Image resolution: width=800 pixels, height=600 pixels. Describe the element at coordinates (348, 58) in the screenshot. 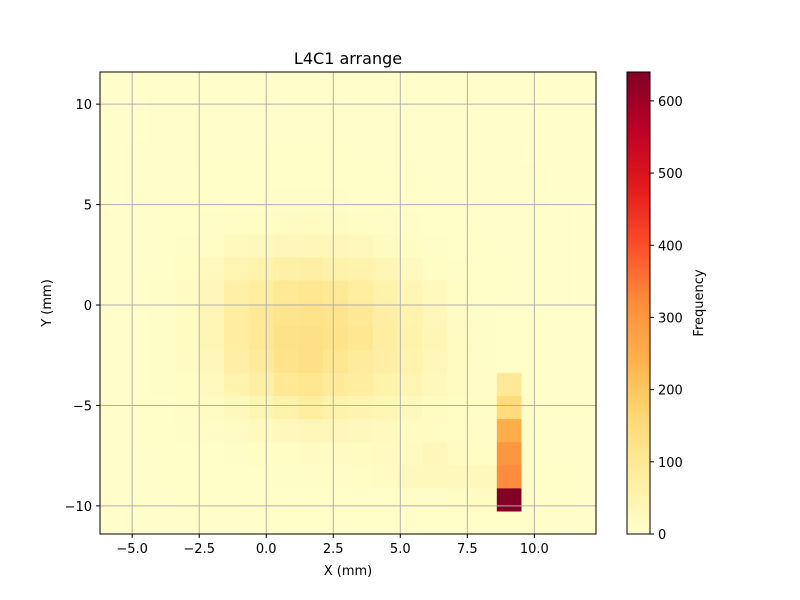

I see `chart-title: L4C1 arrange` at that location.